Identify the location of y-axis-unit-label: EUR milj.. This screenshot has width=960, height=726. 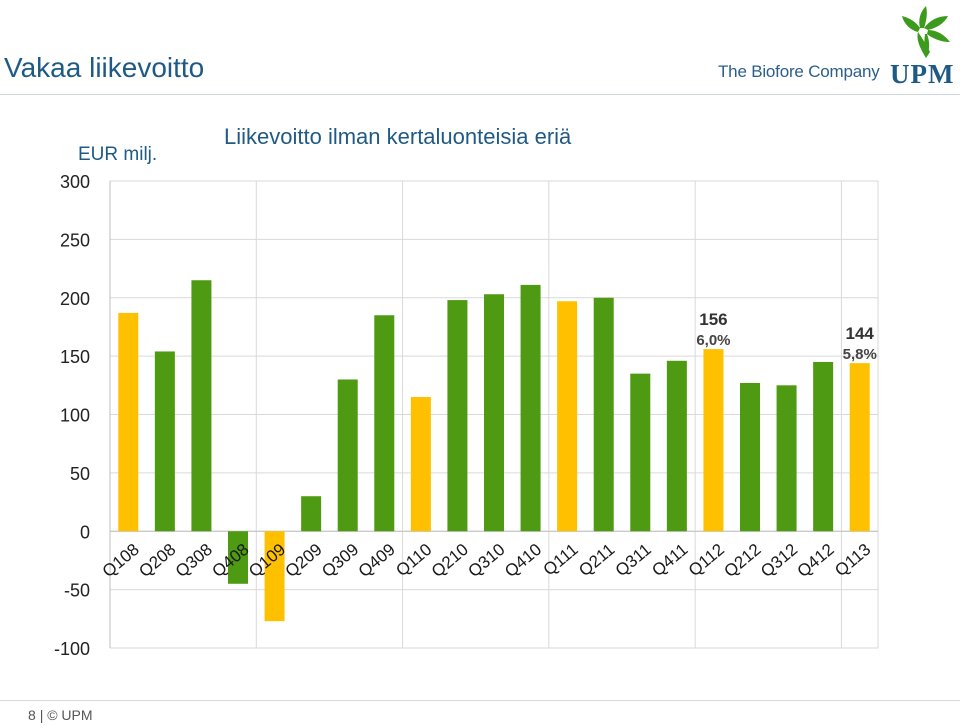
(118, 154).